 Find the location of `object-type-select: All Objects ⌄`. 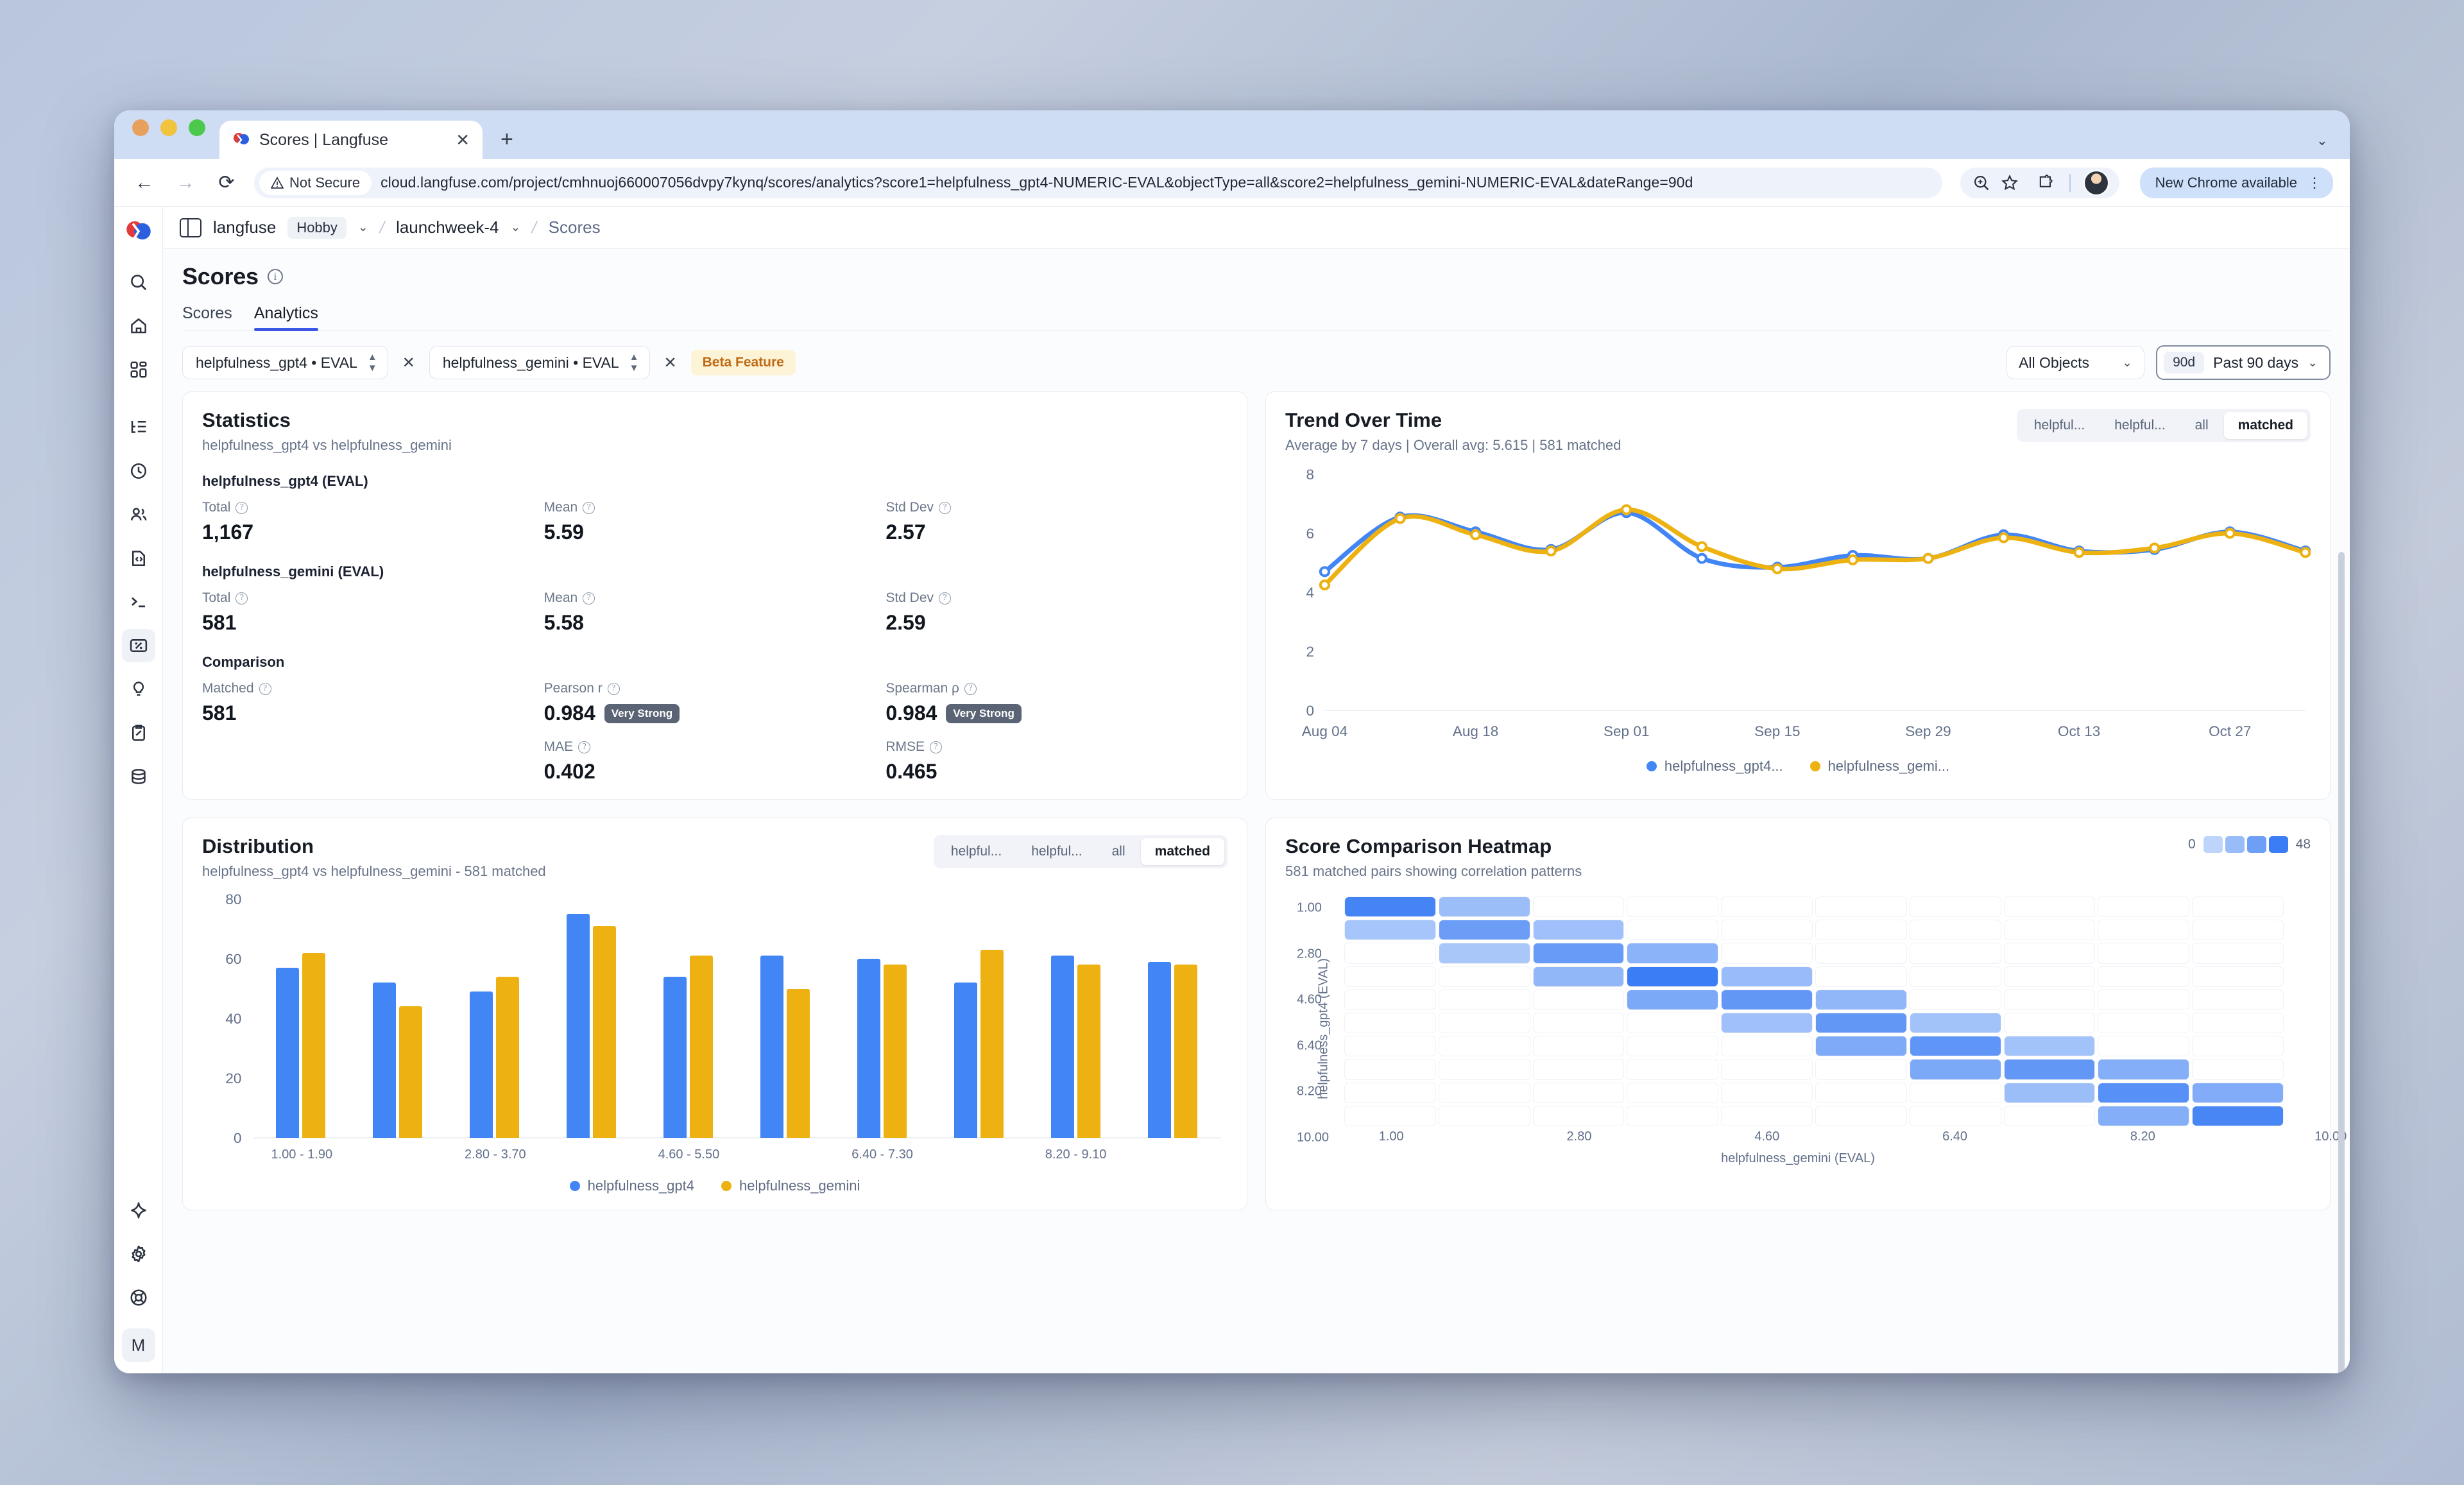

object-type-select: All Objects ⌄ is located at coordinates (2075, 362).